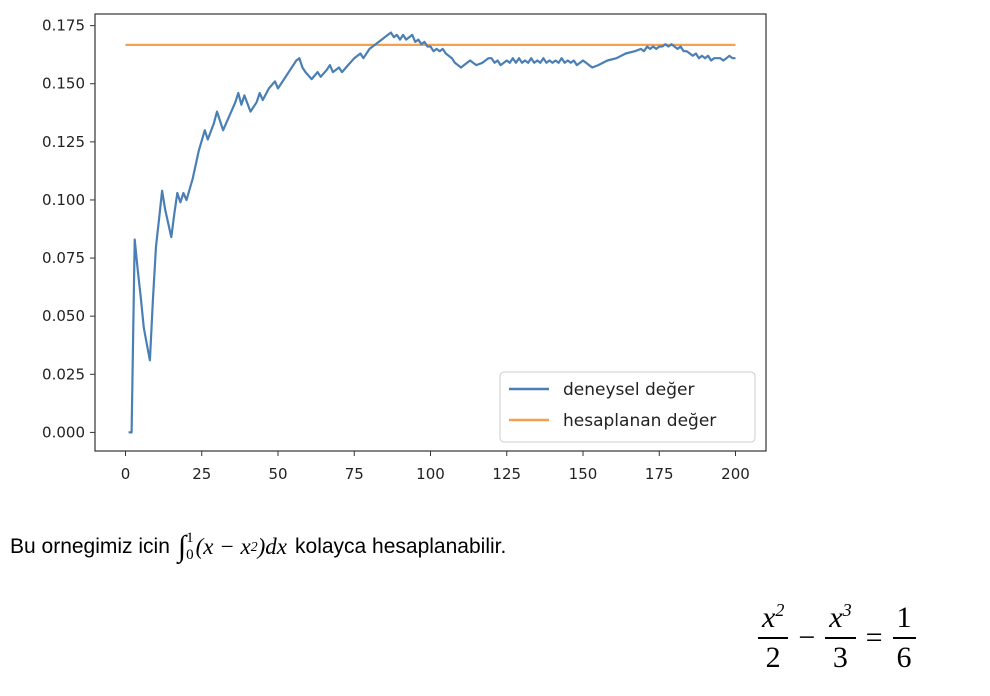 The width and height of the screenshot is (990, 696). I want to click on x-axis-ticks: 0 25 50 75 100 125 150 175 200, so click(435, 467).